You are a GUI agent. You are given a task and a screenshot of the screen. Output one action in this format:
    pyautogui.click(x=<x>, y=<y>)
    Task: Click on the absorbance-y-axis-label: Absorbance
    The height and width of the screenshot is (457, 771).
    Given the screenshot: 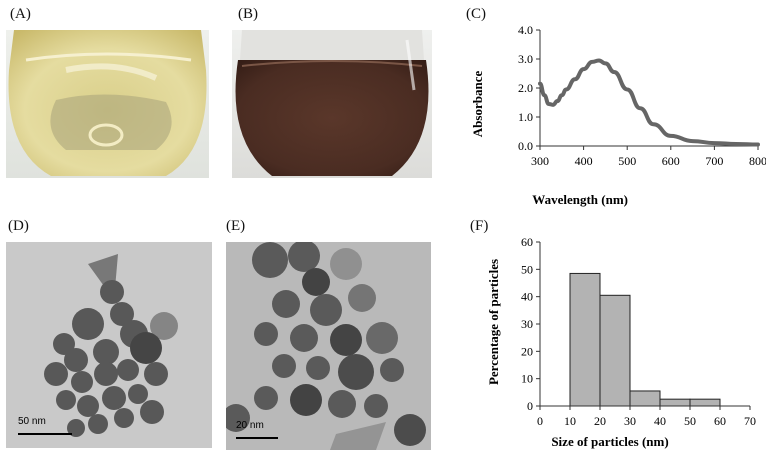 What is the action you would take?
    pyautogui.click(x=477, y=104)
    